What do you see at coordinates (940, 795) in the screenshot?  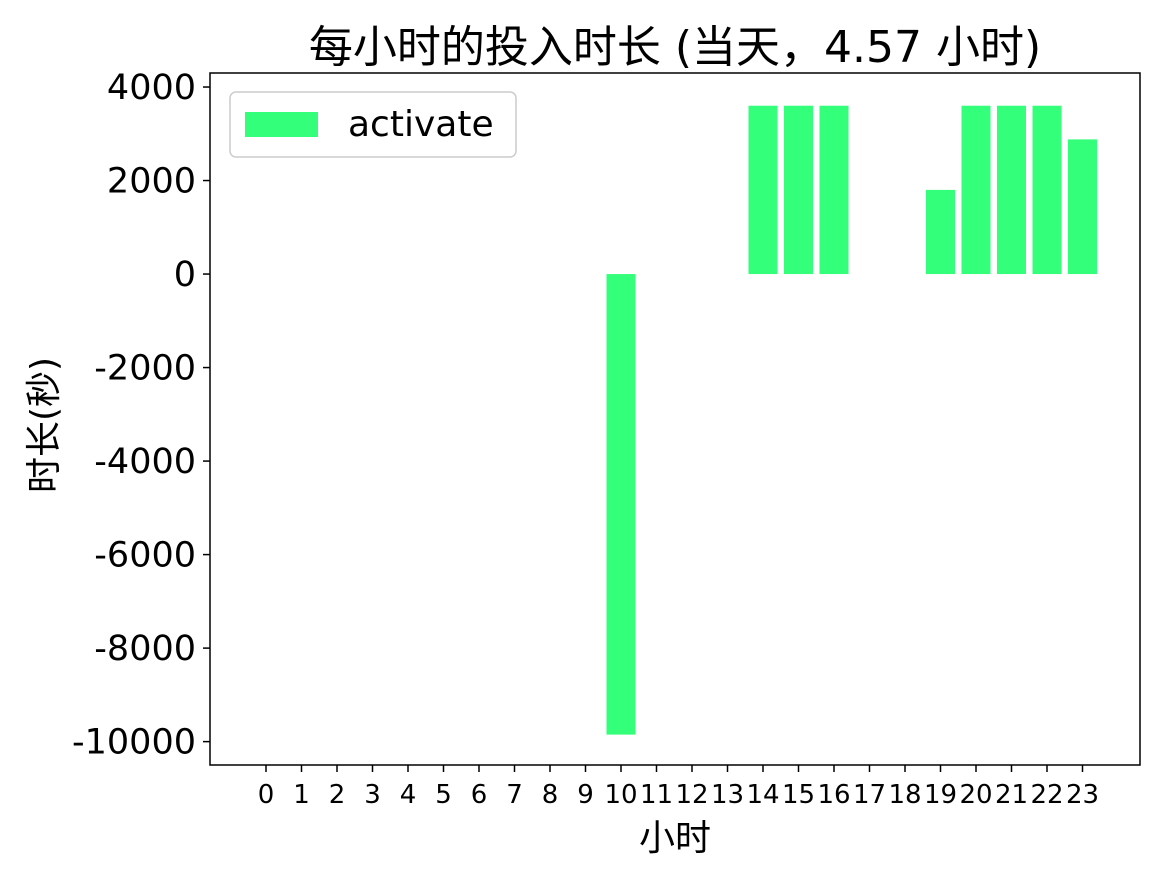 I see `x-tick-label: 19` at bounding box center [940, 795].